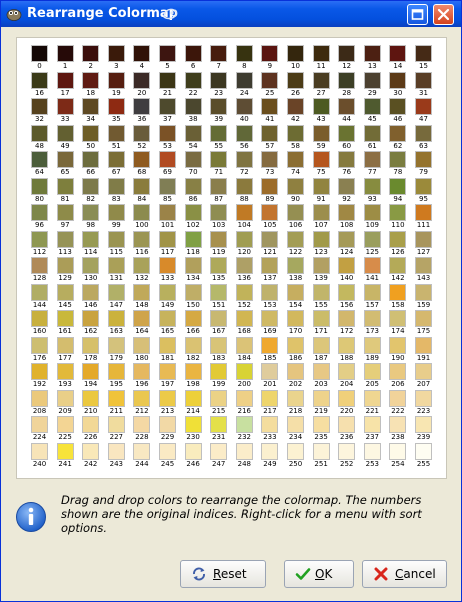 The image size is (462, 602). Describe the element at coordinates (223, 574) in the screenshot. I see `reset-button: Reset` at that location.